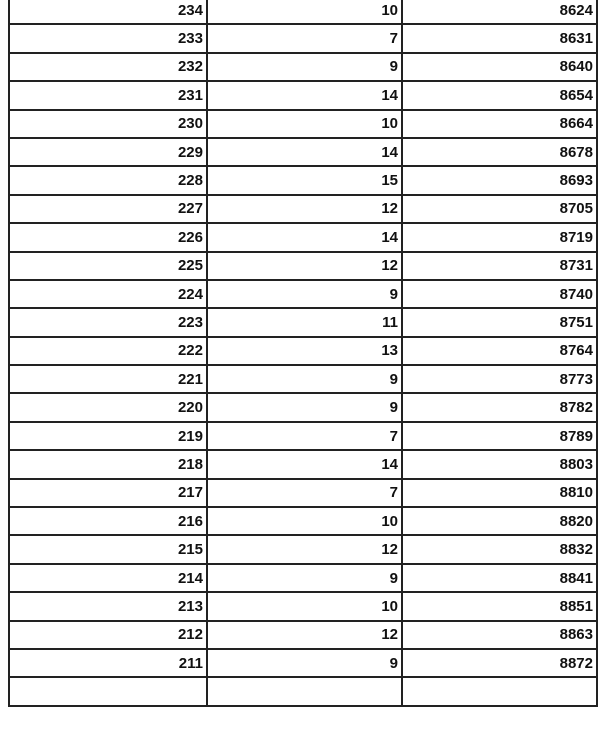  I want to click on table-cell: 231, so click(108, 95).